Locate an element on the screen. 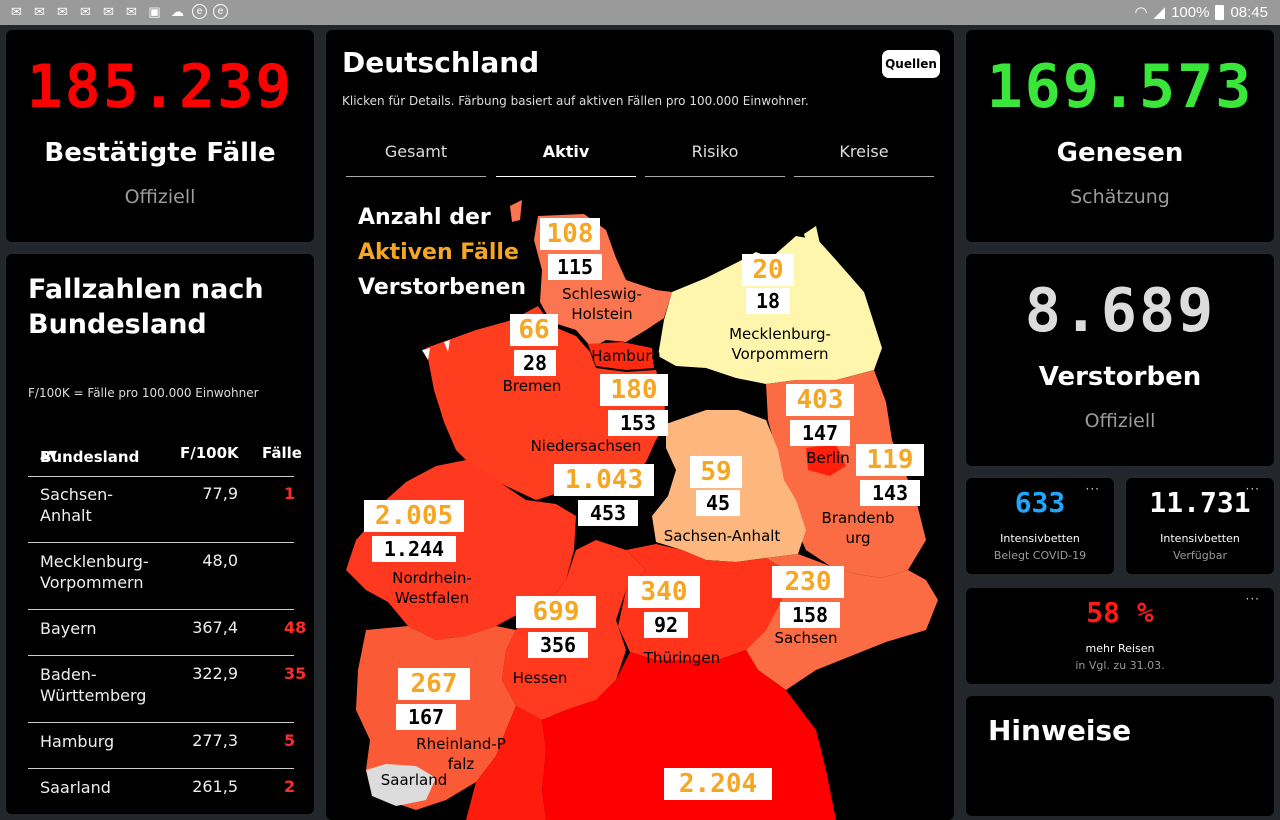  state-name: Hamburg is located at coordinates (77, 741).